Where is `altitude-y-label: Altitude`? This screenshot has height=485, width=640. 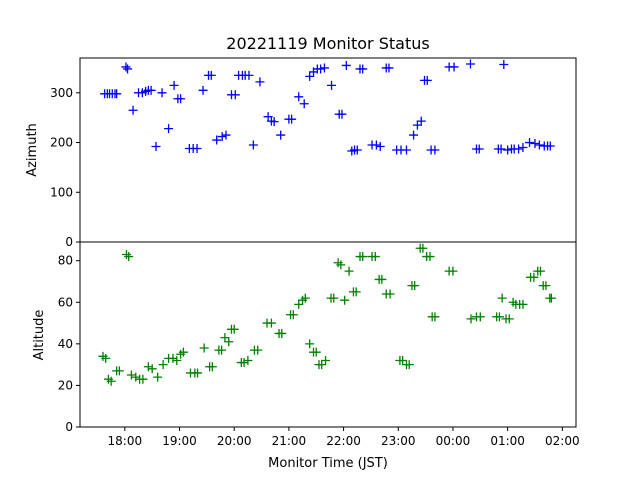 altitude-y-label: Altitude is located at coordinates (39, 335).